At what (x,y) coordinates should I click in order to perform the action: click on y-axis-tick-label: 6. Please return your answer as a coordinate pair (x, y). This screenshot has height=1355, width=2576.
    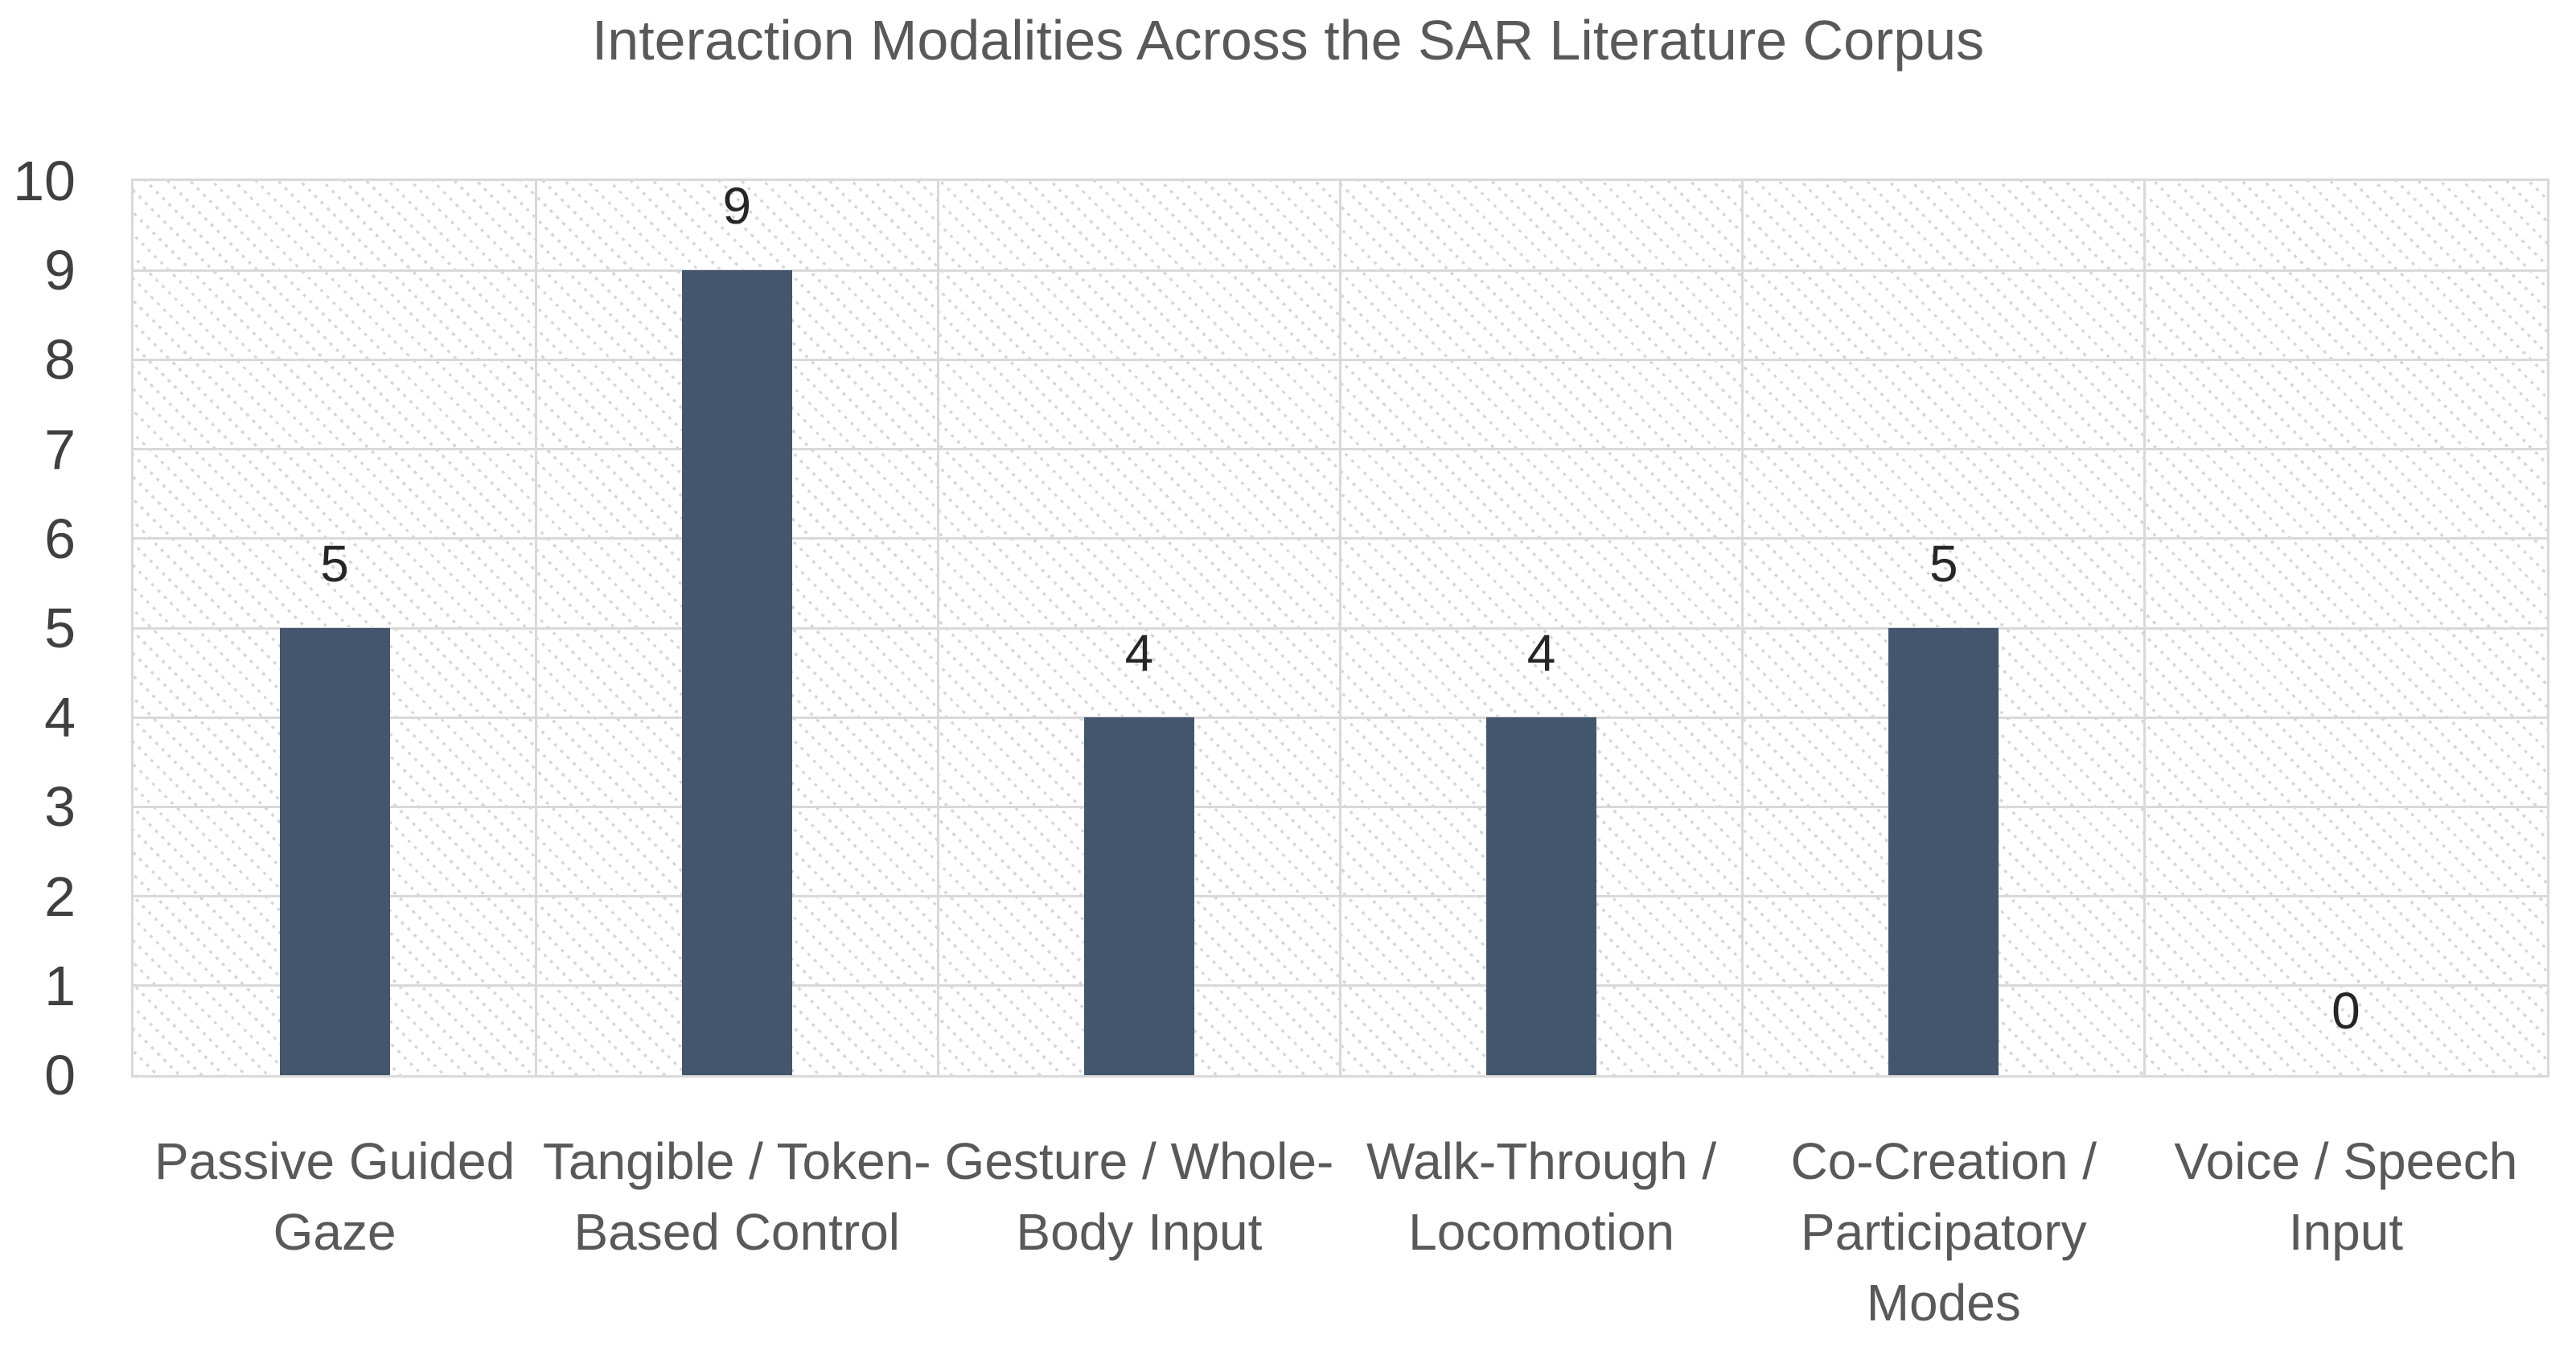
    Looking at the image, I should click on (60, 538).